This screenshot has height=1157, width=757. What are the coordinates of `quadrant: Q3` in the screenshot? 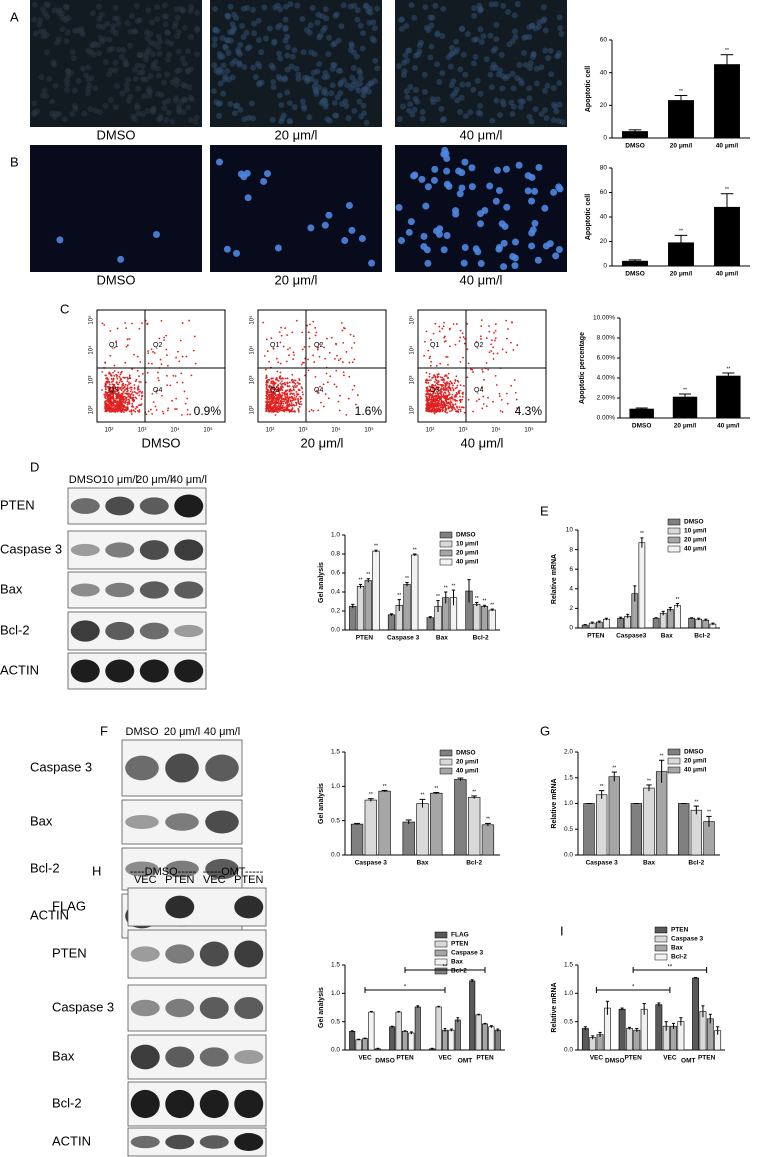 It's located at (434, 390).